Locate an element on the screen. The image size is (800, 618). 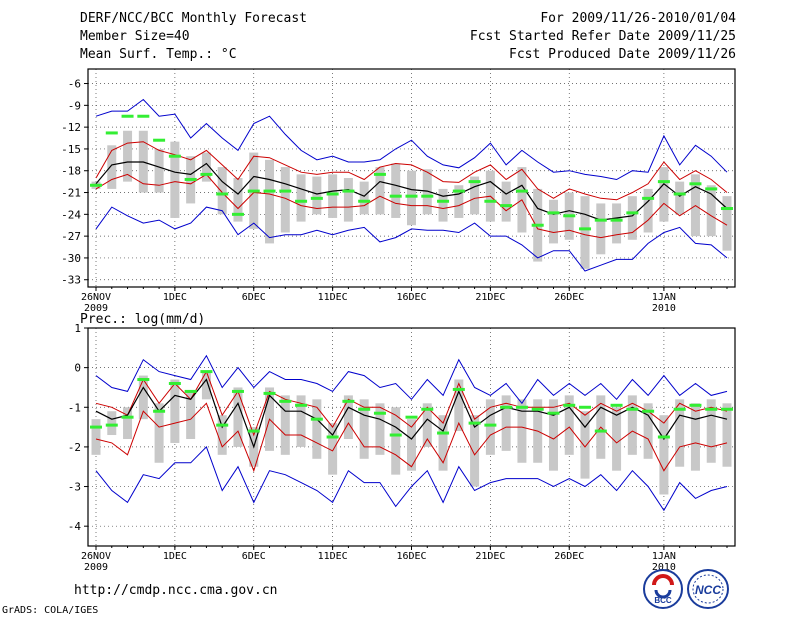
y-tick-label: 0 is located at coordinates (77, 368).